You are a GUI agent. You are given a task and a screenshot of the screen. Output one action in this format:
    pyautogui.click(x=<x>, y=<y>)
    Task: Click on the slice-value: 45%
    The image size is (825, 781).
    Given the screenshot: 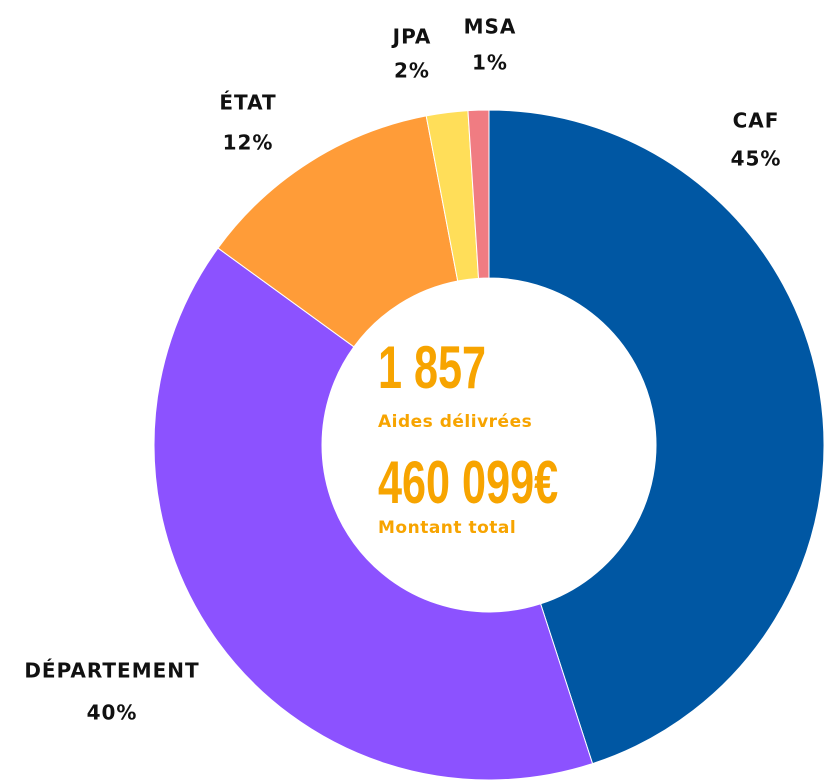 What is the action you would take?
    pyautogui.click(x=756, y=159)
    